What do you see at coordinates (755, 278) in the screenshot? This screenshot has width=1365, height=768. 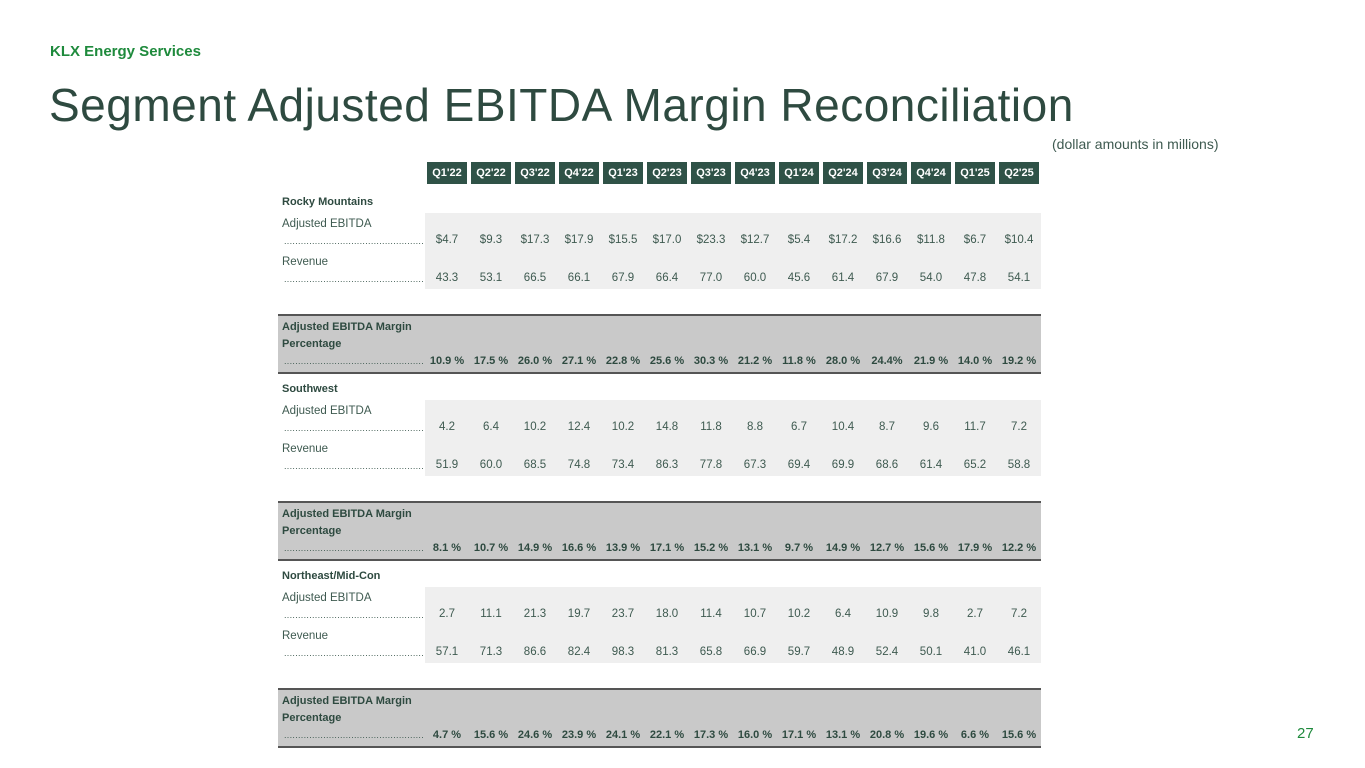 I see `revenue-value: 60.0` at bounding box center [755, 278].